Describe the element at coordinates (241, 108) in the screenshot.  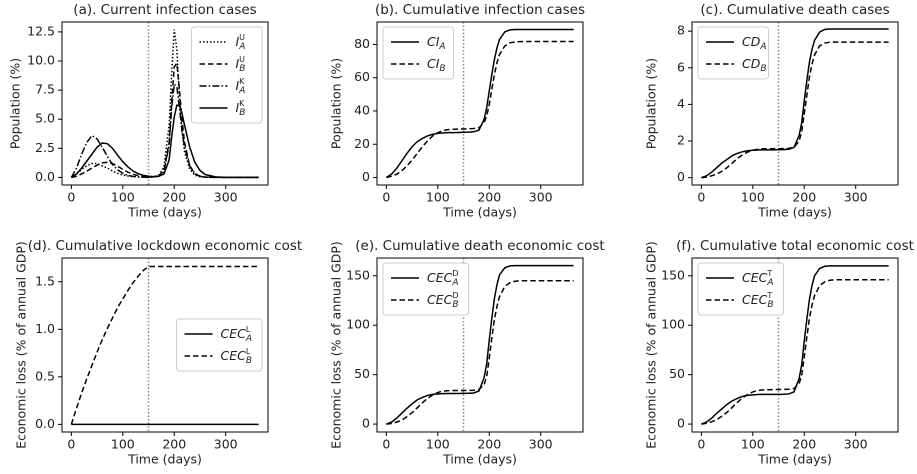
I see `legend-label: IBK` at that location.